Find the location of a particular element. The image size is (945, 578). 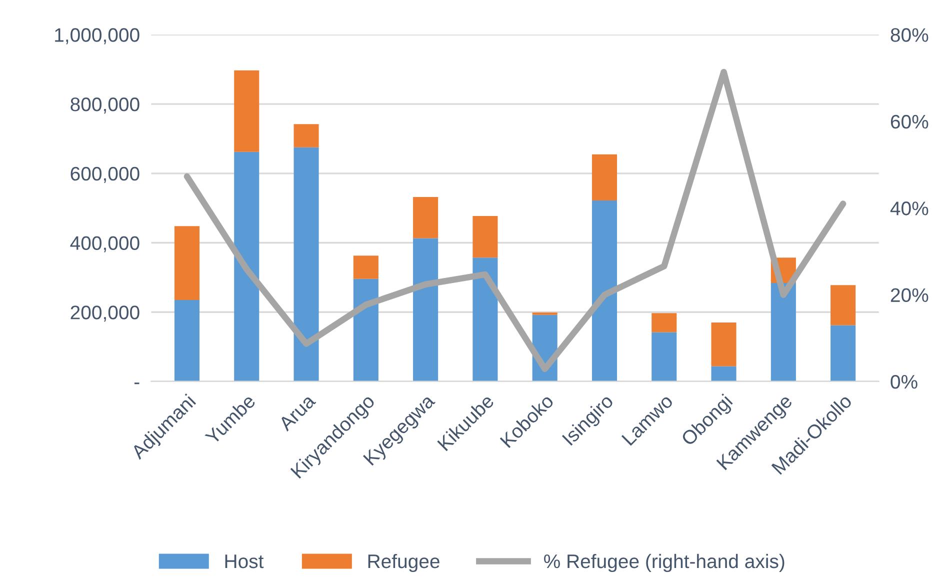

y-tick-label: - is located at coordinates (137, 383).